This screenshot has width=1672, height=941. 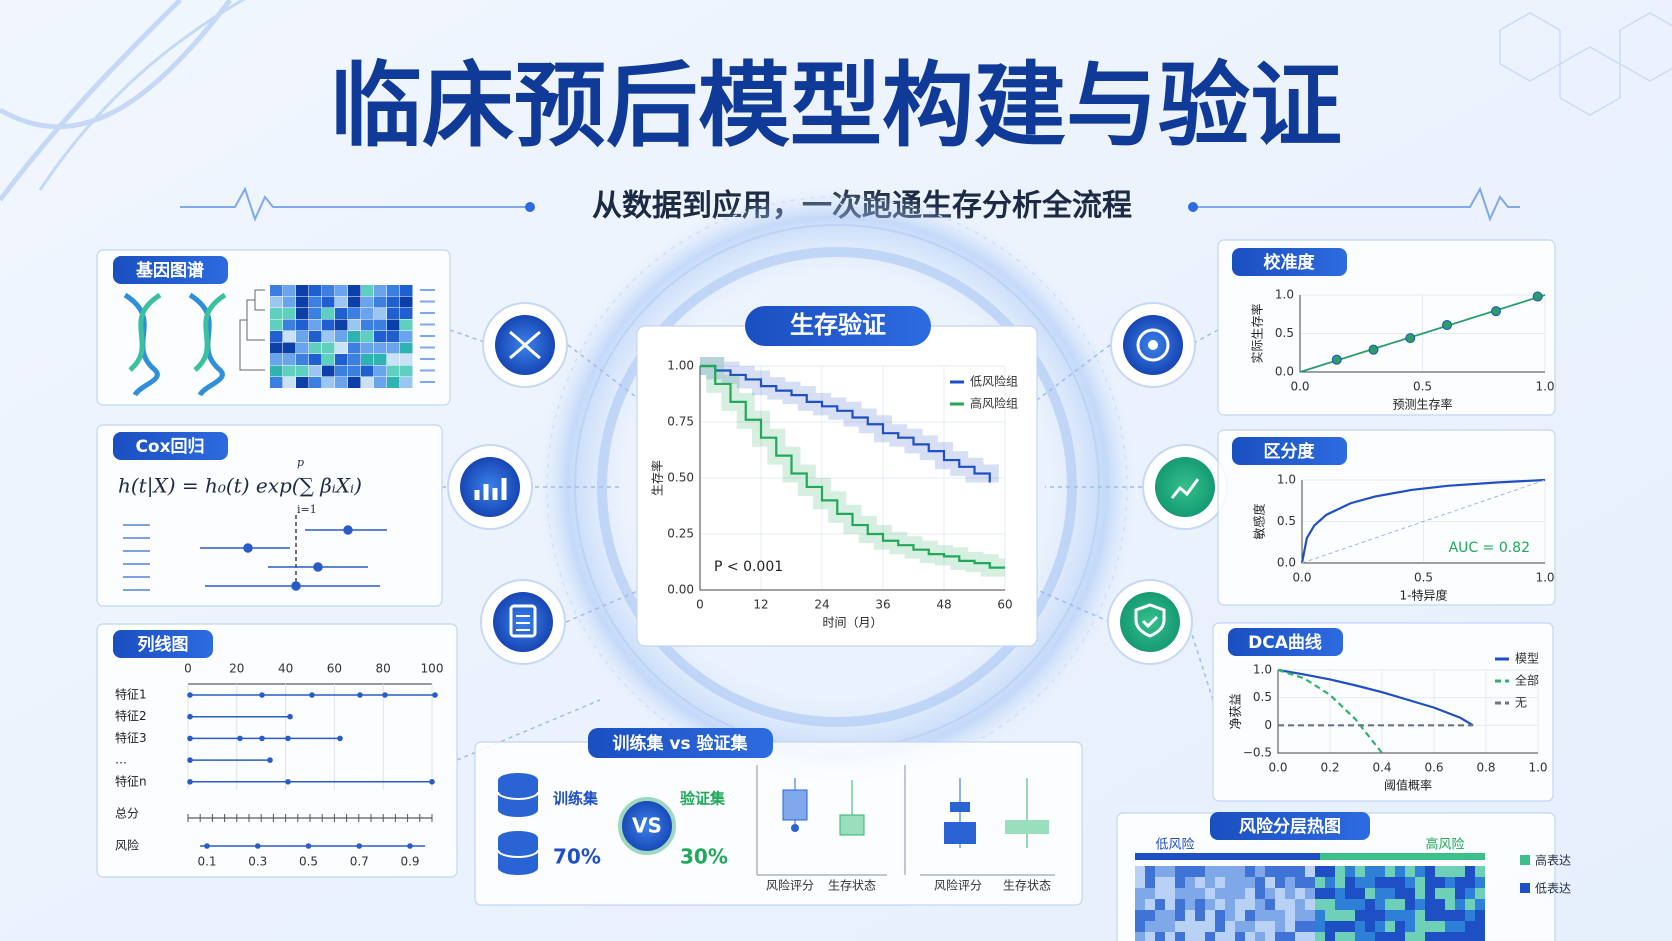 I want to click on y-axis-label: 实际生存率, so click(x=1257, y=333).